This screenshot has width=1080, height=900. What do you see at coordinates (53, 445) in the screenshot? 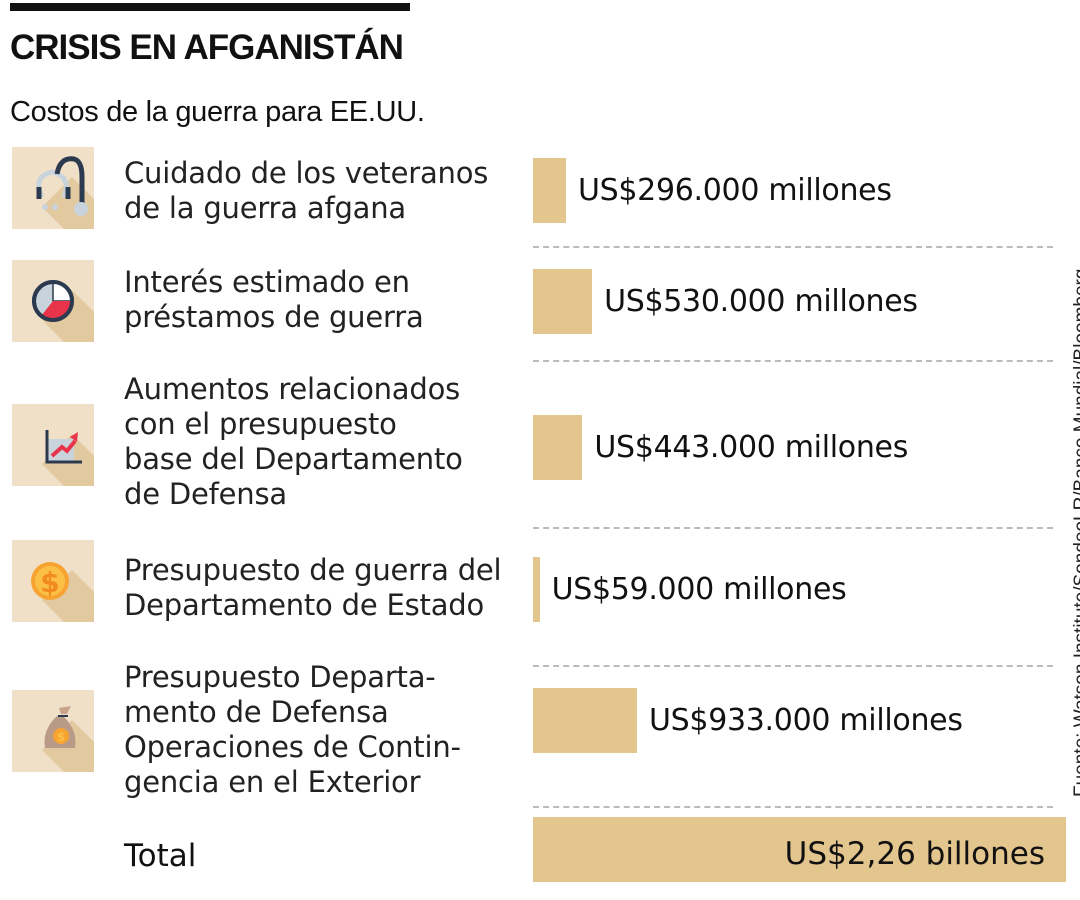
I see `growth-chart-icon` at bounding box center [53, 445].